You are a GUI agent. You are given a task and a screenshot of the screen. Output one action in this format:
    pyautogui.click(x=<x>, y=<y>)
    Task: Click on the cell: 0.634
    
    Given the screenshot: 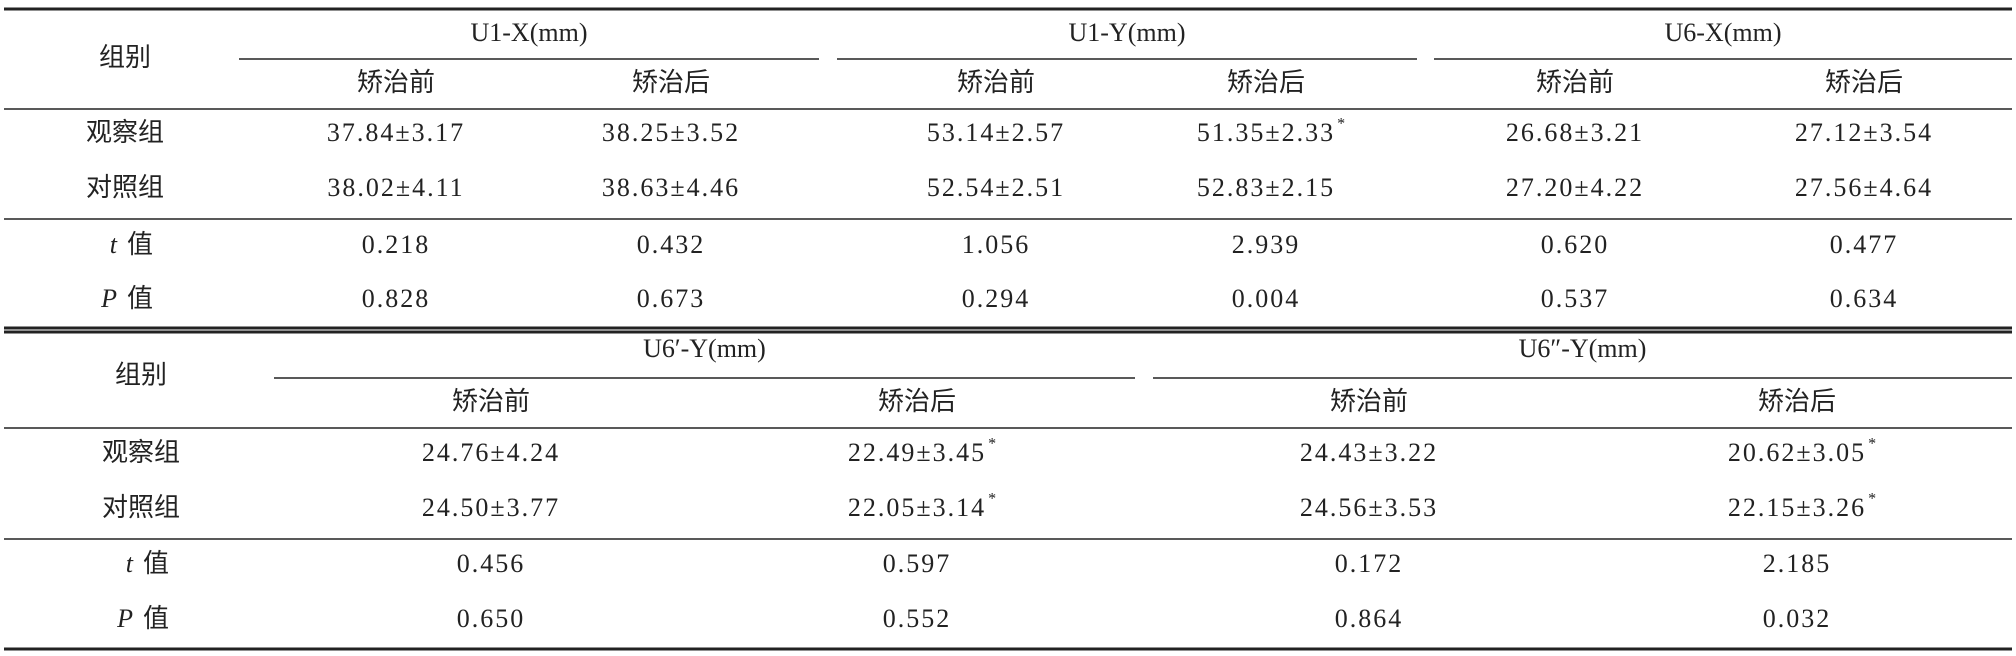 What is the action you would take?
    pyautogui.click(x=1864, y=298)
    